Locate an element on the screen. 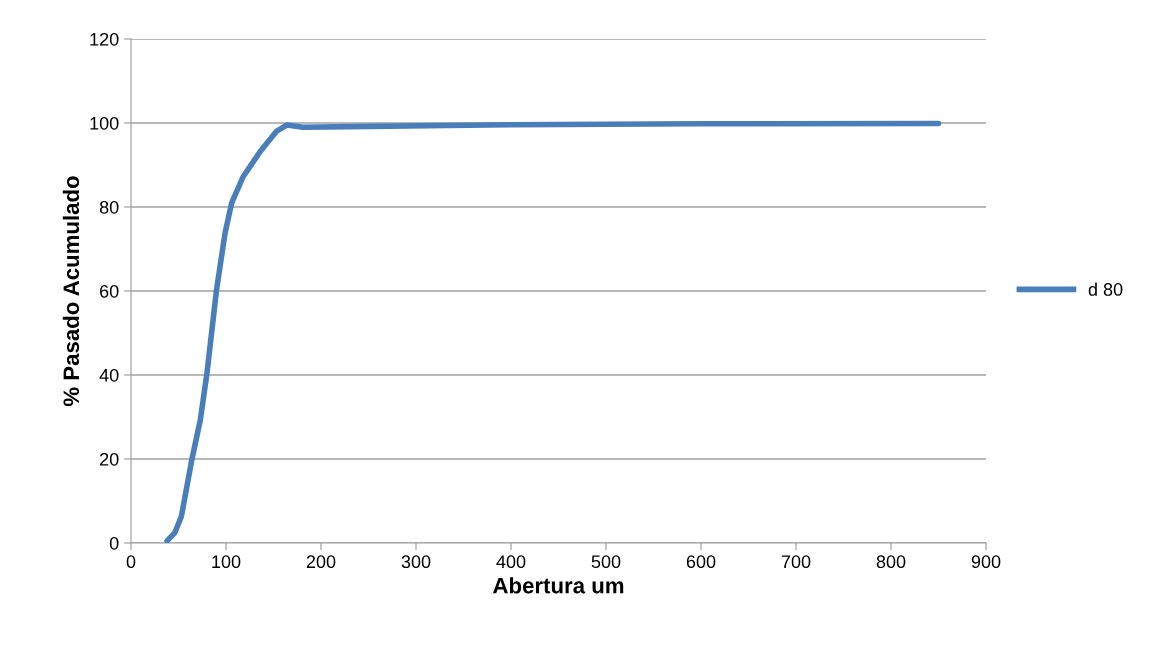 This screenshot has height=646, width=1167. x-tick-label: 0 is located at coordinates (131, 562).